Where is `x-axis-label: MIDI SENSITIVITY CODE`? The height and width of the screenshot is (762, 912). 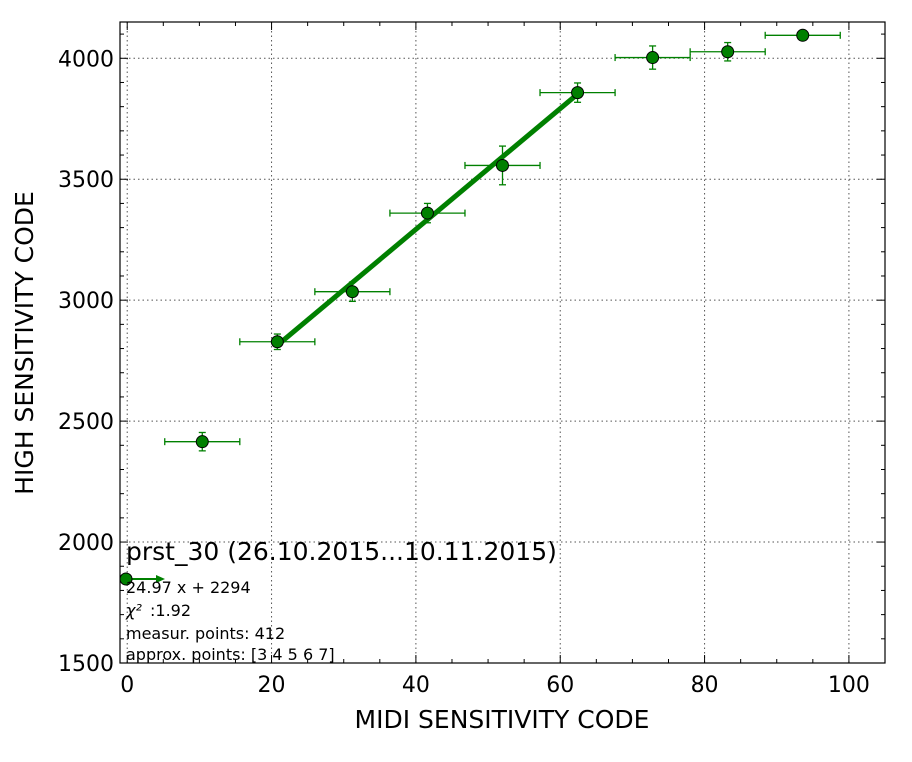
x-axis-label: MIDI SENSITIVITY CODE is located at coordinates (502, 719).